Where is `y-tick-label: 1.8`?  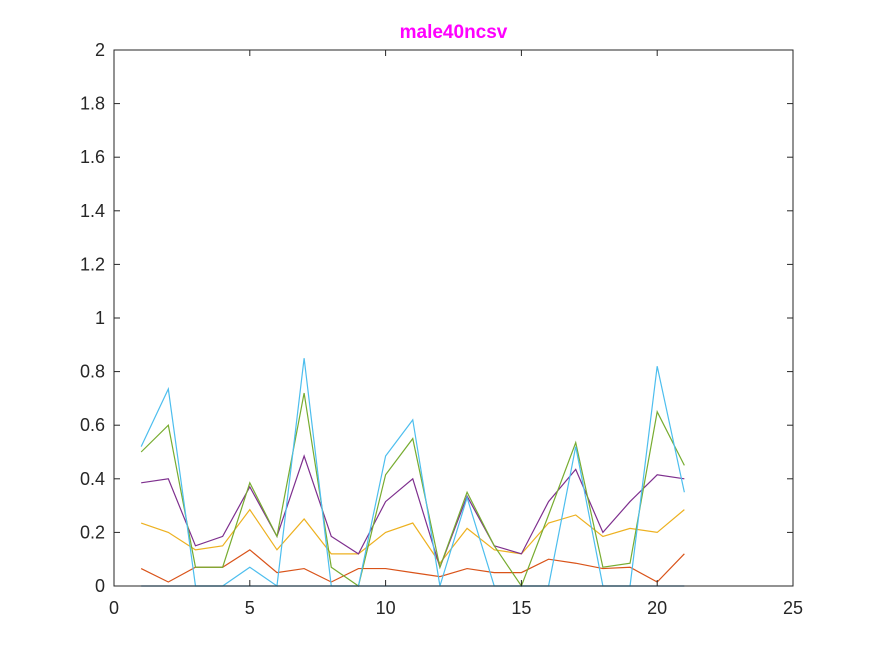 y-tick-label: 1.8 is located at coordinates (92, 104).